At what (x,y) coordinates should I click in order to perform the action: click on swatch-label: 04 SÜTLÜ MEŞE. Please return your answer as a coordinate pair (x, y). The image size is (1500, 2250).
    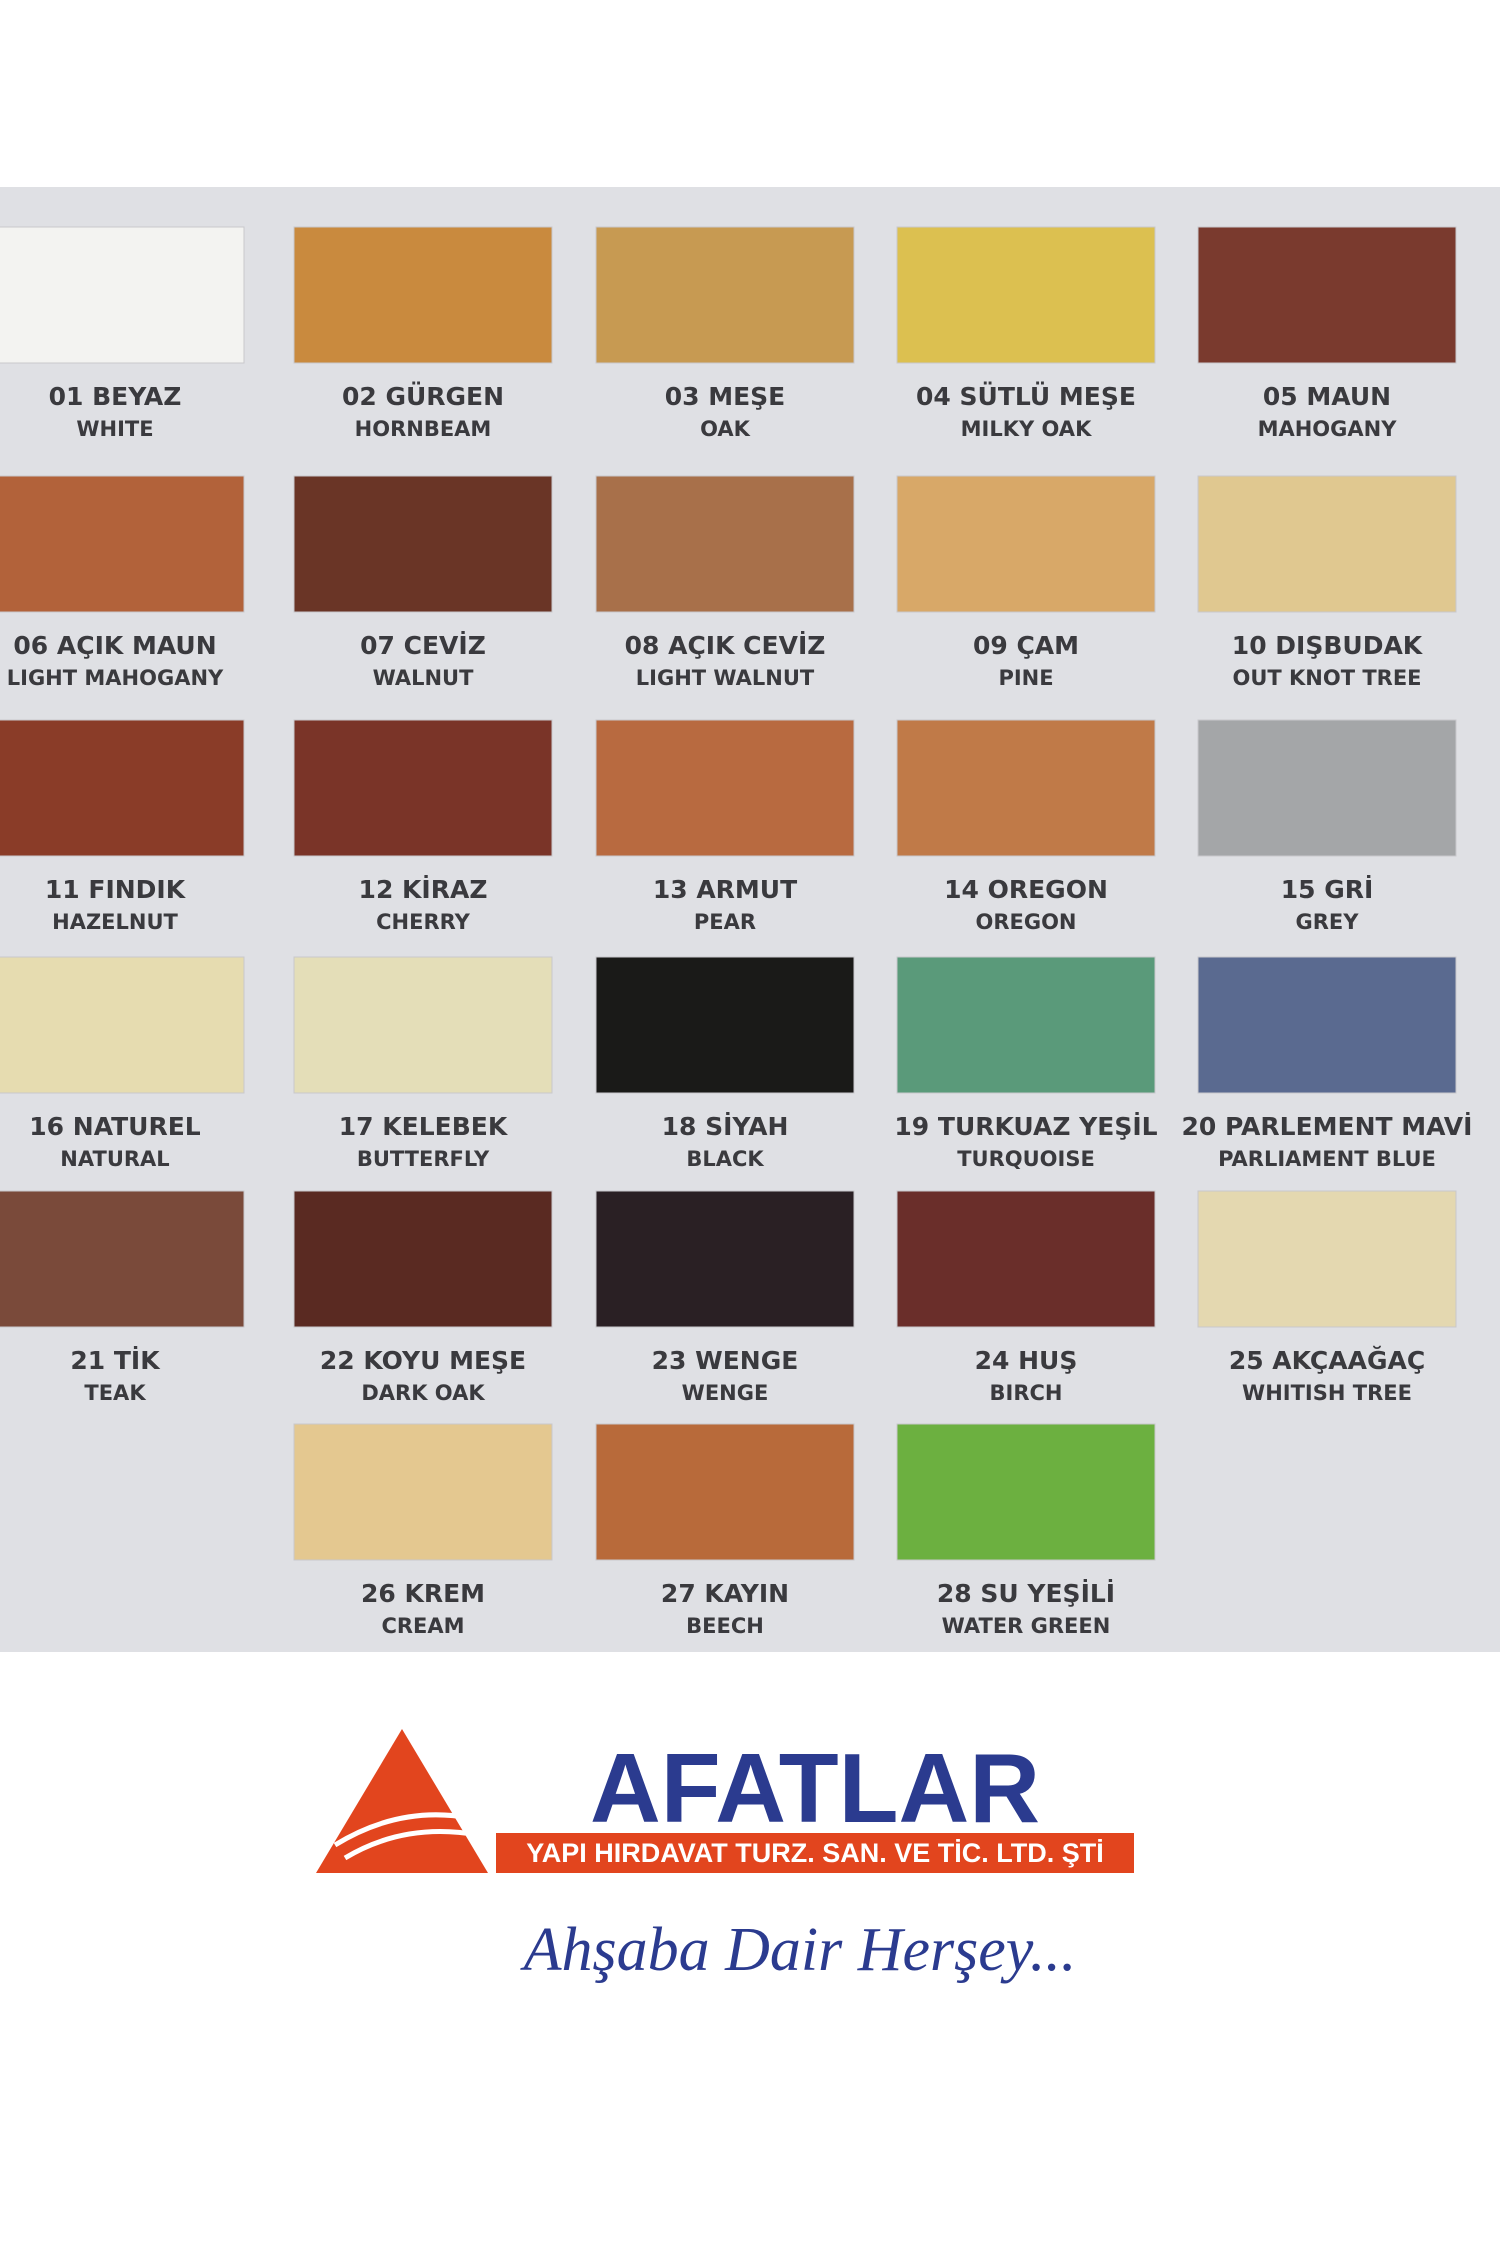
    Looking at the image, I should click on (1026, 396).